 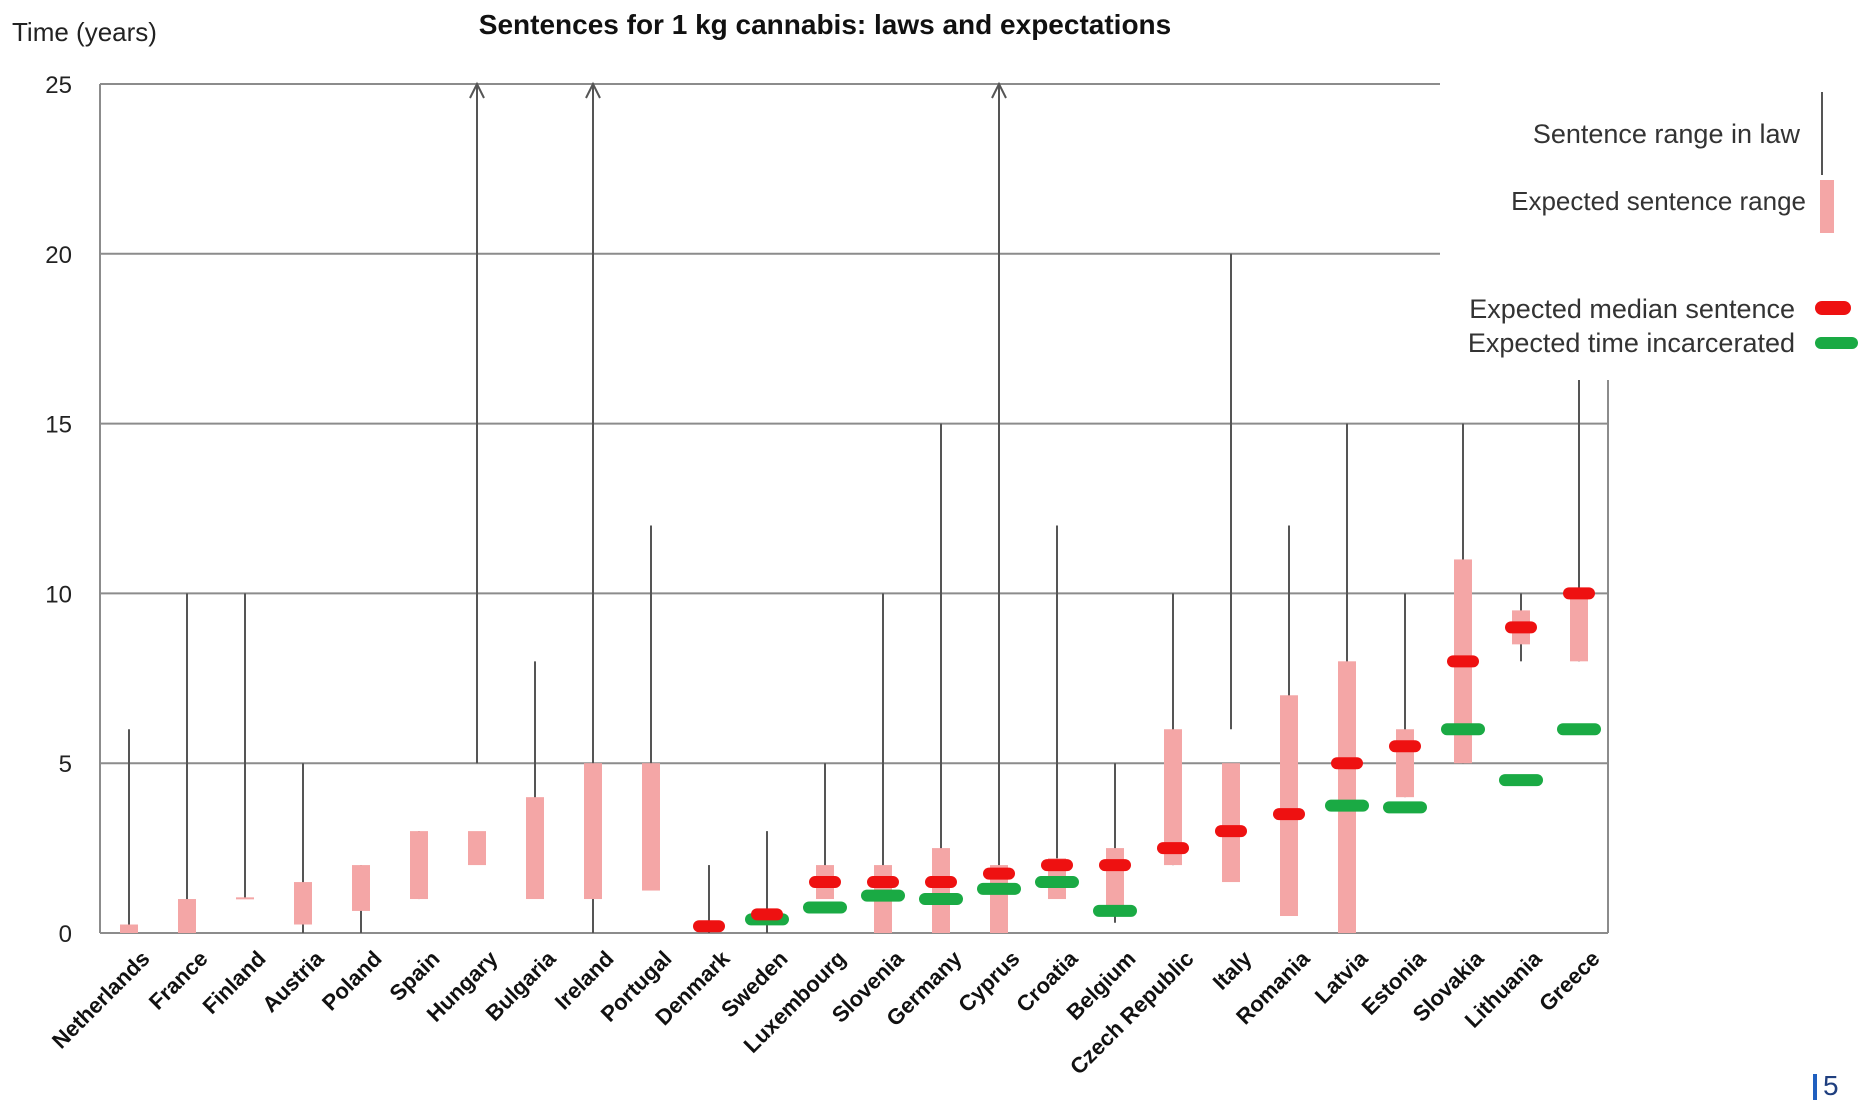 What do you see at coordinates (477, 90) in the screenshot?
I see `law-arrow-hungary` at bounding box center [477, 90].